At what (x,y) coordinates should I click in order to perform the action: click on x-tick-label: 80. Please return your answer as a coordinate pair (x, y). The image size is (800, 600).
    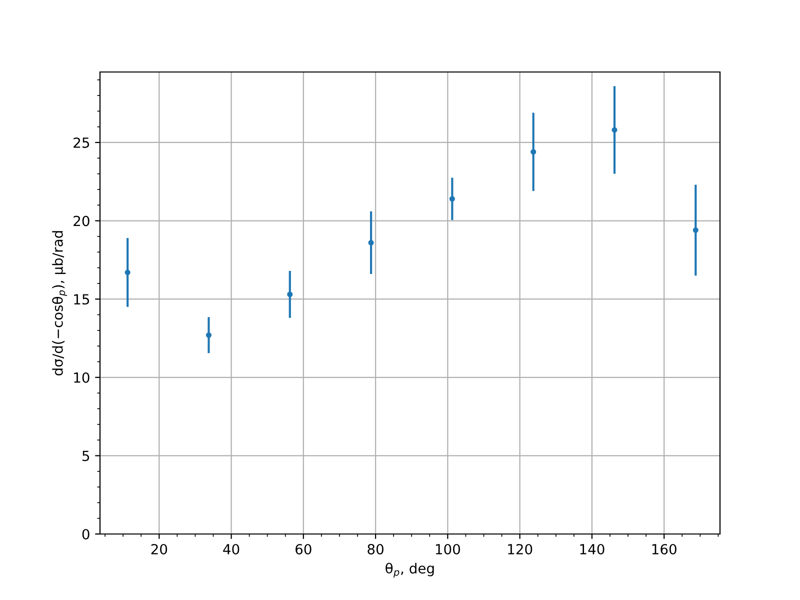
    Looking at the image, I should click on (376, 549).